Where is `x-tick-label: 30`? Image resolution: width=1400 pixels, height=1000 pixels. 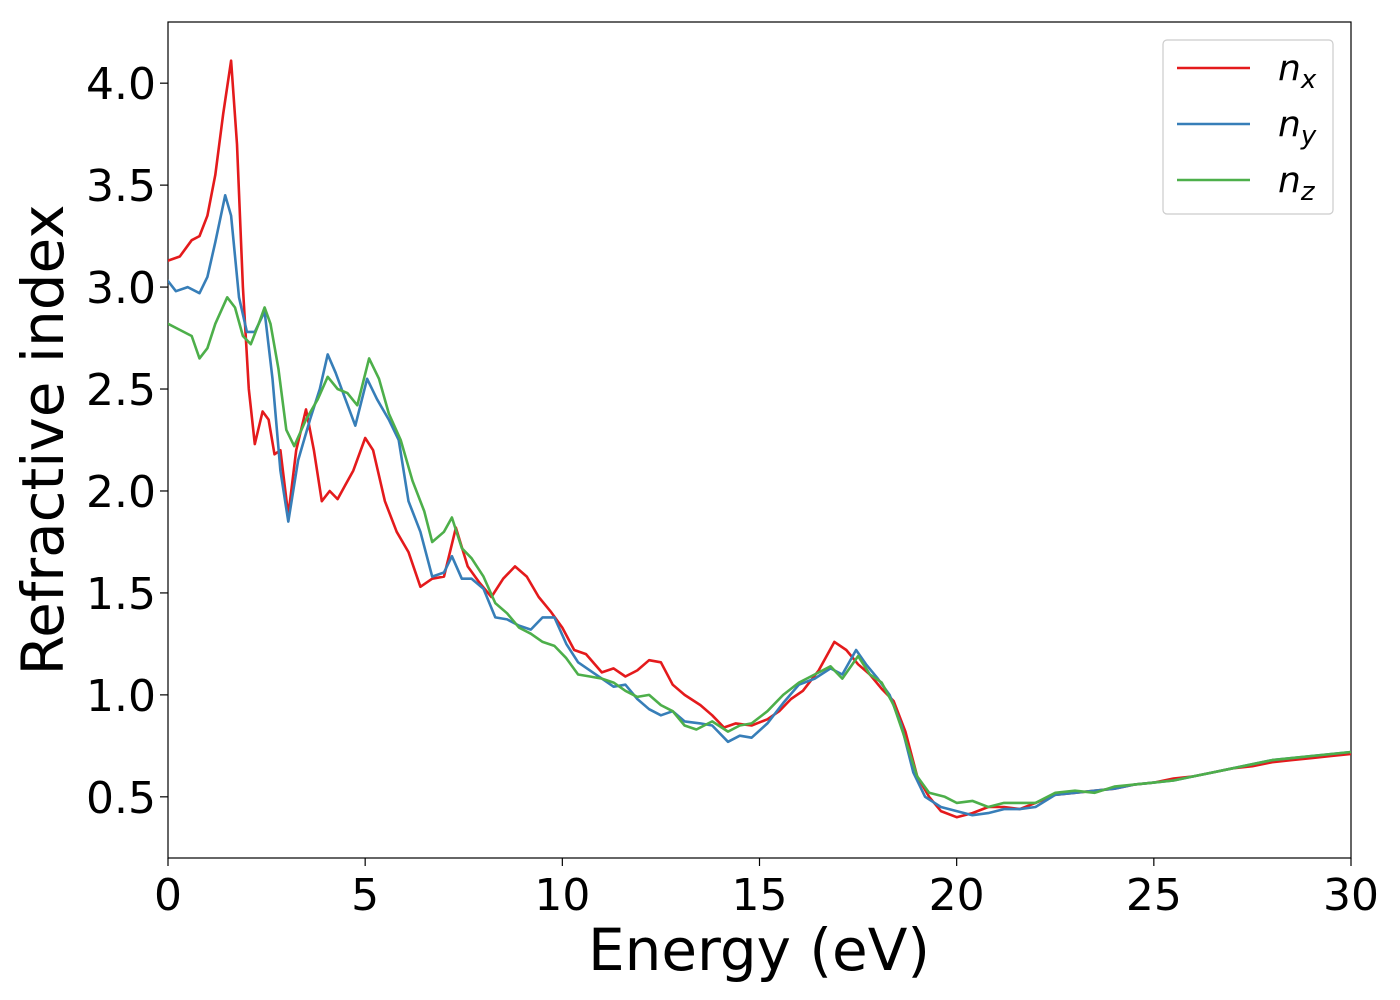 x-tick-label: 30 is located at coordinates (1351, 895).